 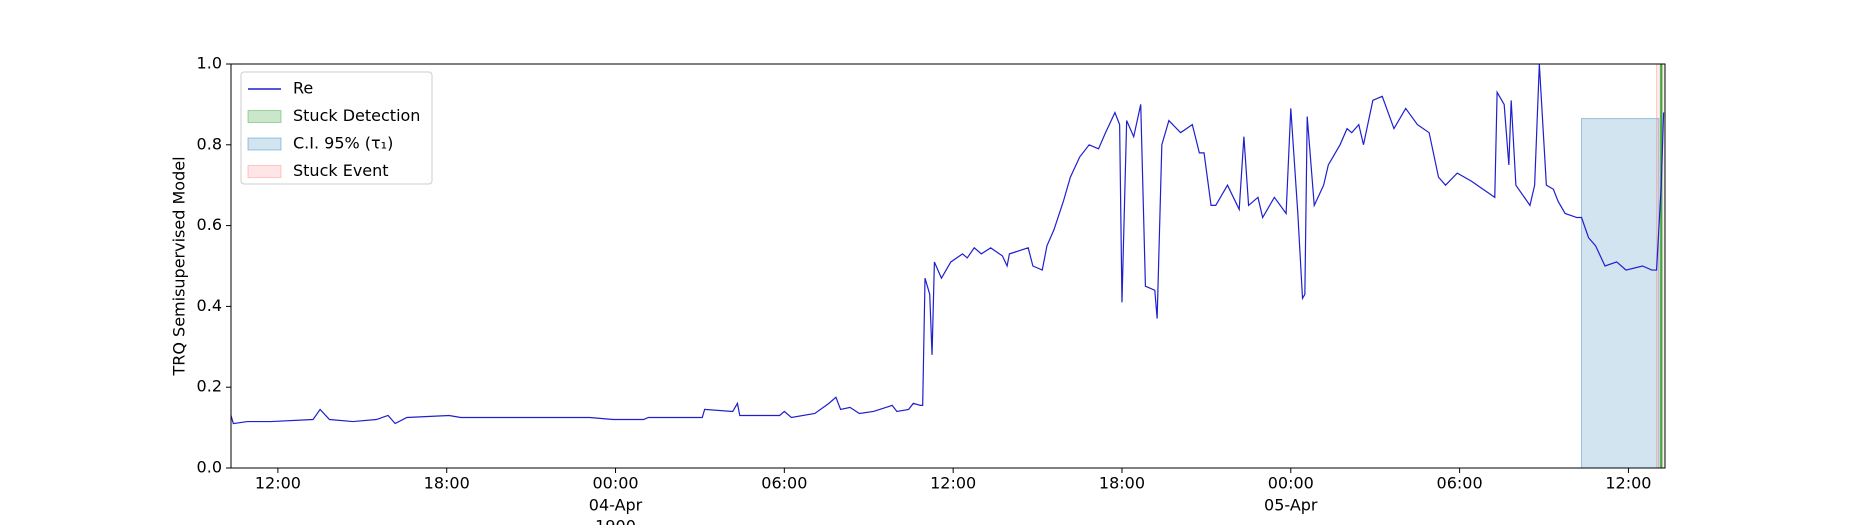 What do you see at coordinates (616, 505) in the screenshot?
I see `x-date-label: 04-Apr` at bounding box center [616, 505].